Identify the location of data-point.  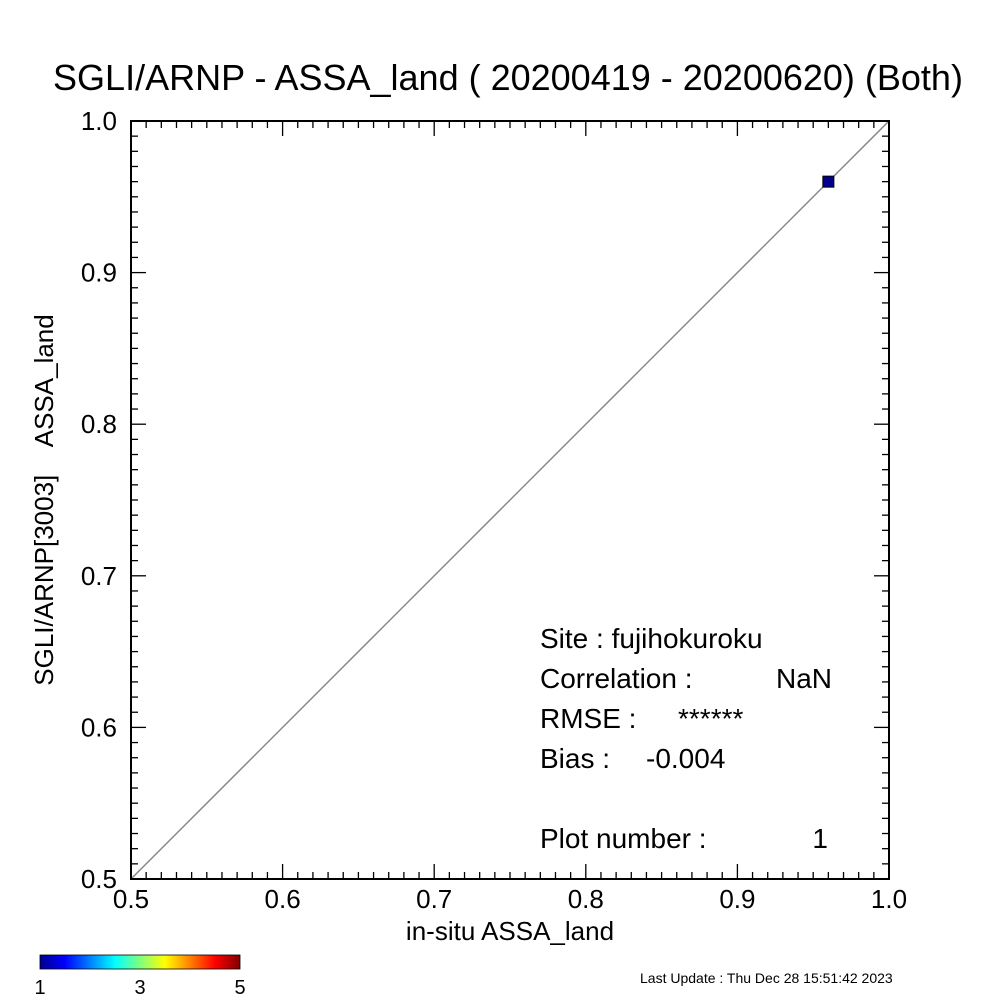
(828, 181).